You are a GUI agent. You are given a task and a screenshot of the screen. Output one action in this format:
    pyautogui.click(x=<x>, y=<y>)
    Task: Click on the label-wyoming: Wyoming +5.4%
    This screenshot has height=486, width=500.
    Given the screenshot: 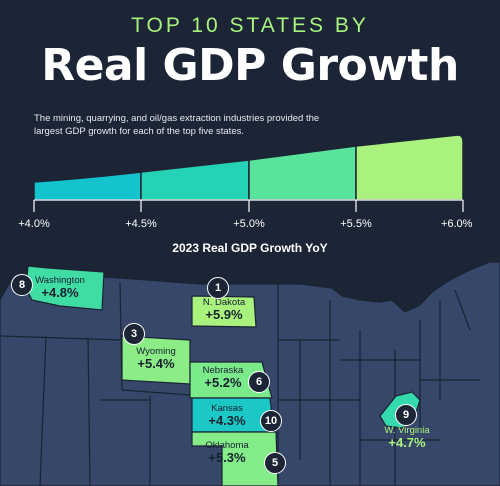 What is the action you would take?
    pyautogui.click(x=156, y=359)
    